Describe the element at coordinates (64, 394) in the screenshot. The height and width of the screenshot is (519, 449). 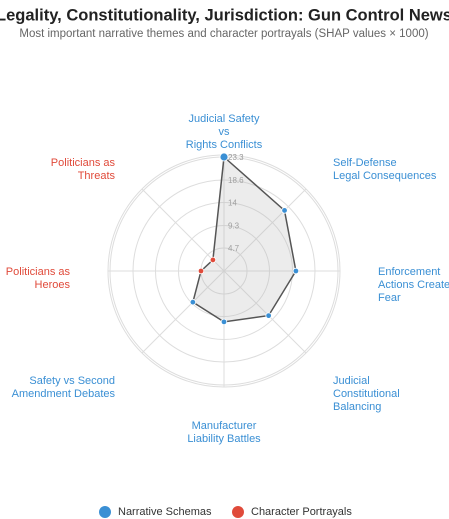
I see `category-label: Amendment Debates` at that location.